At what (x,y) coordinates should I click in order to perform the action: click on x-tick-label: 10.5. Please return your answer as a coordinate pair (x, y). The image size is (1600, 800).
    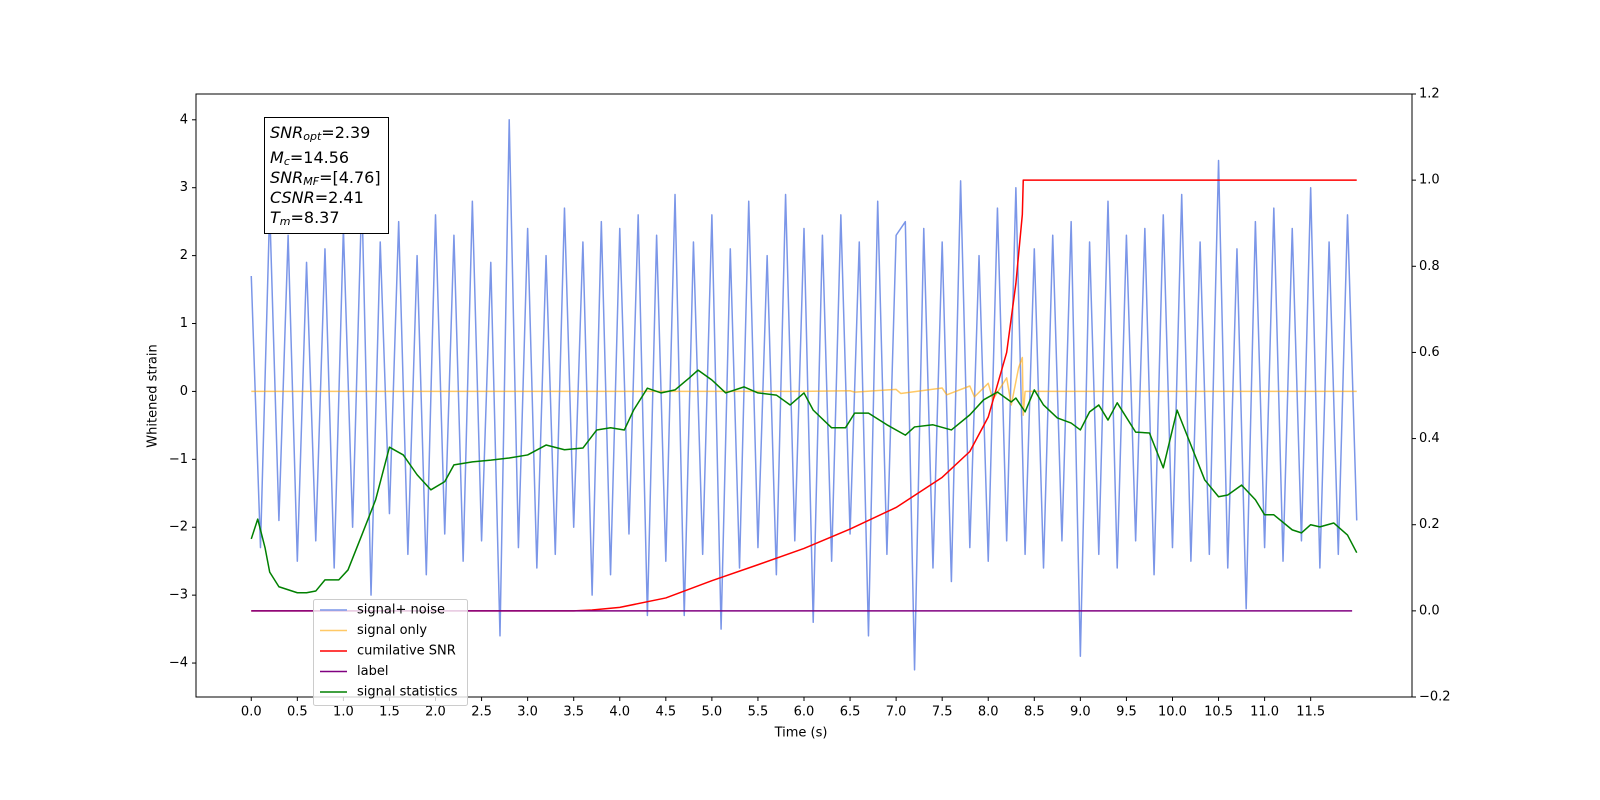
    Looking at the image, I should click on (1218, 712).